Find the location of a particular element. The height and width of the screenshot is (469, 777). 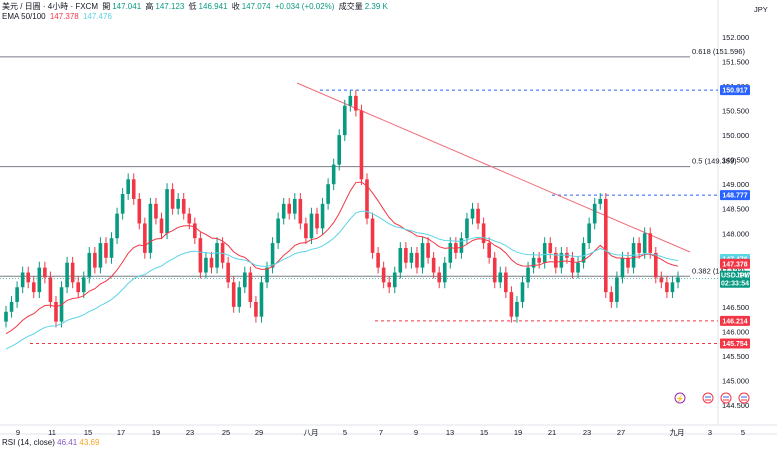

level-148777-tag is located at coordinates (735, 195).